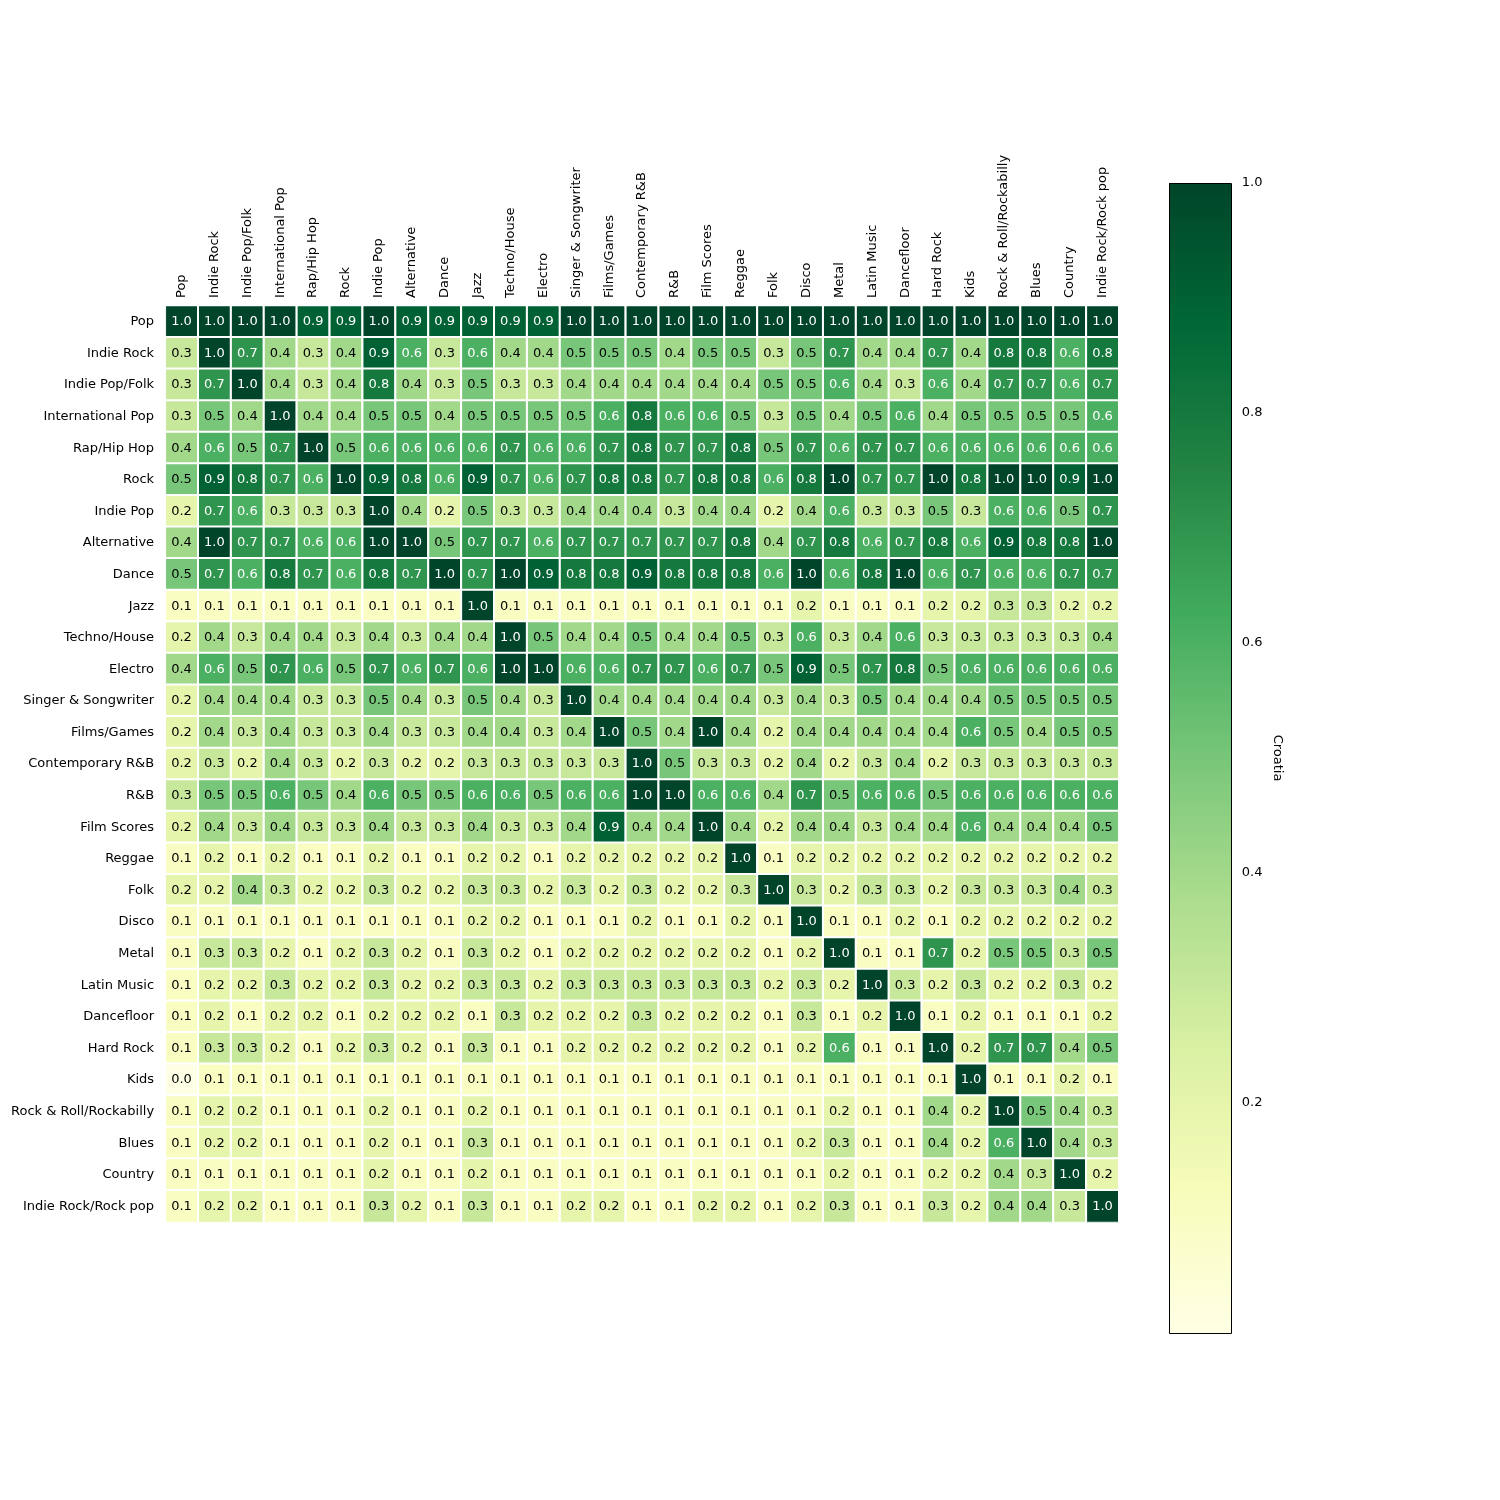  What do you see at coordinates (1252, 1102) in the screenshot?
I see `color-bar-label: 0.2` at bounding box center [1252, 1102].